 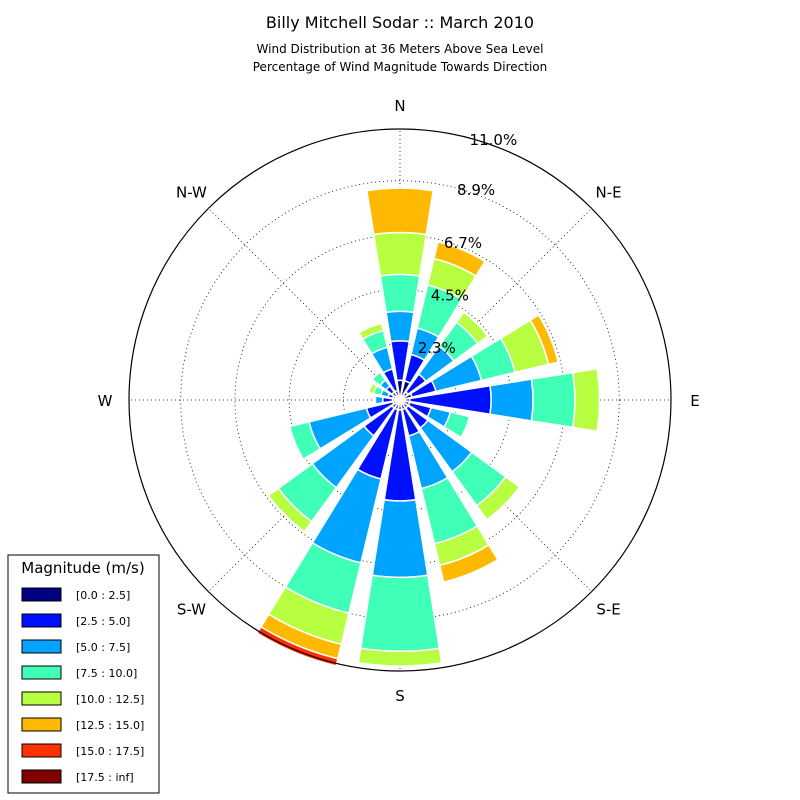 What do you see at coordinates (609, 192) in the screenshot?
I see `direction-label-n-e: N-E` at bounding box center [609, 192].